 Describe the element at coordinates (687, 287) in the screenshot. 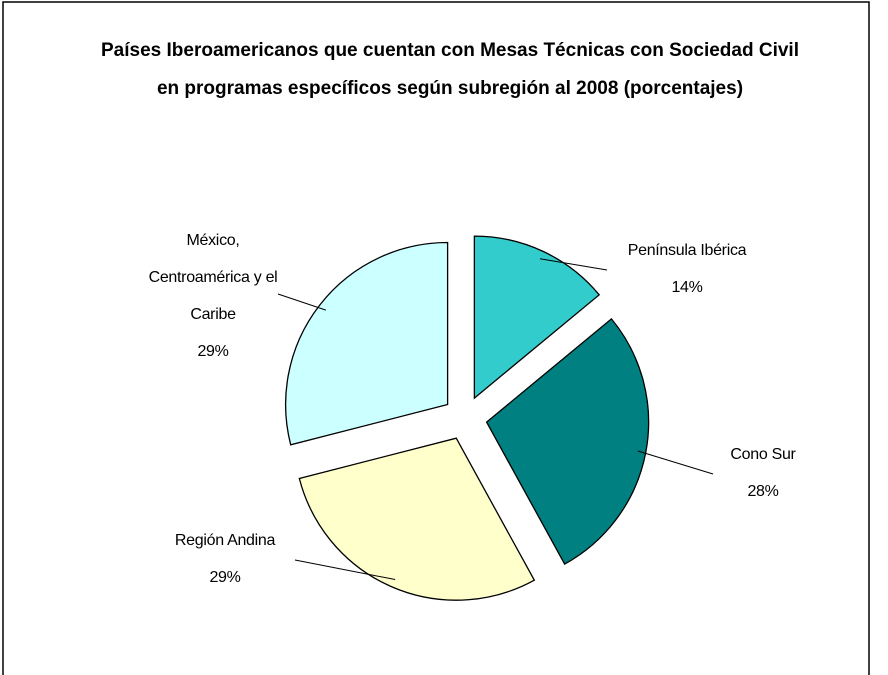

I see `value-label: 14%` at that location.